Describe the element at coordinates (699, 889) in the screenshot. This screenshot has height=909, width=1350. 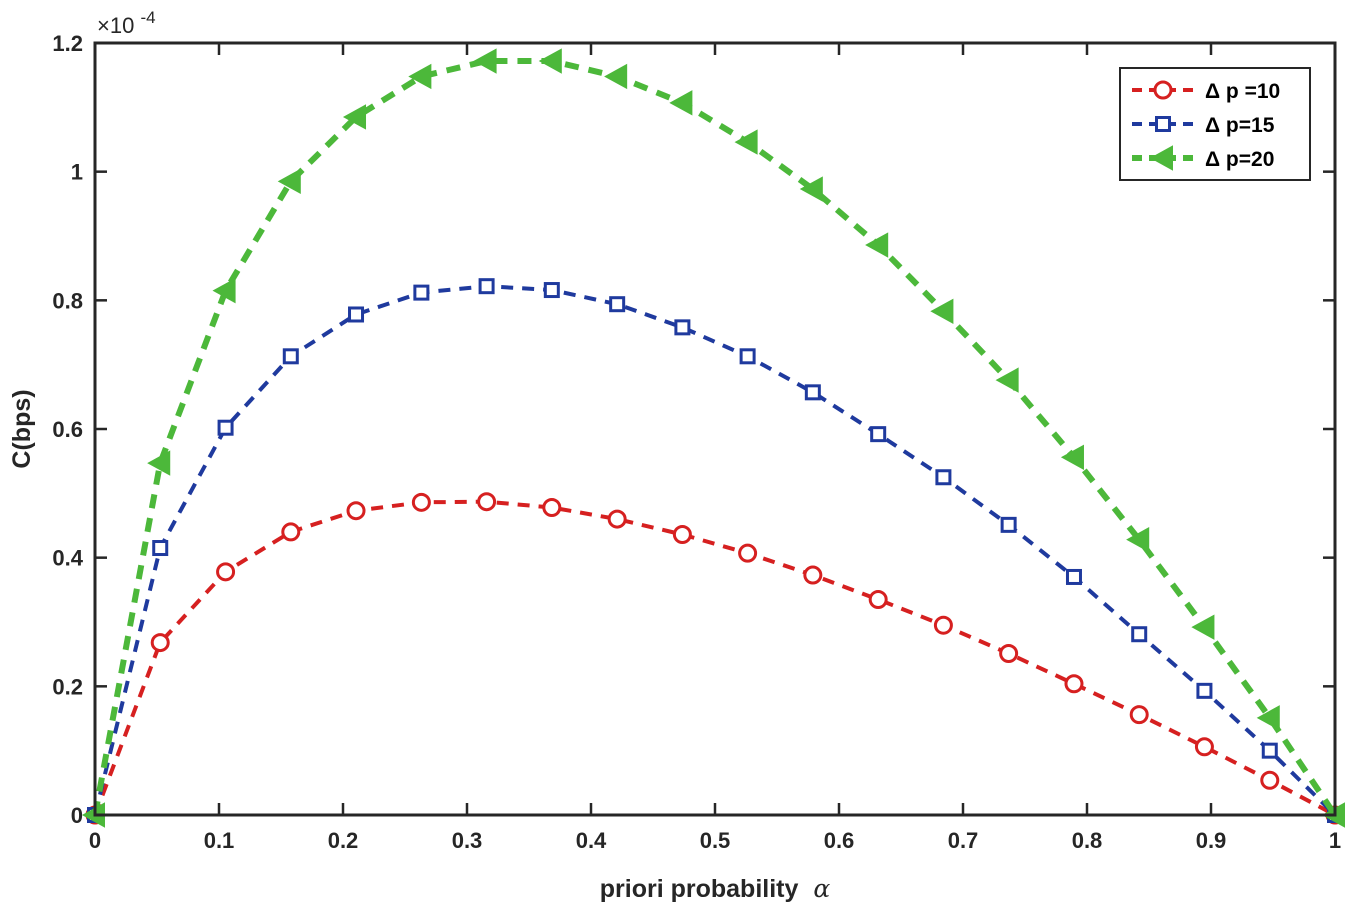
I see `x-axis-label-text: priori probability` at that location.